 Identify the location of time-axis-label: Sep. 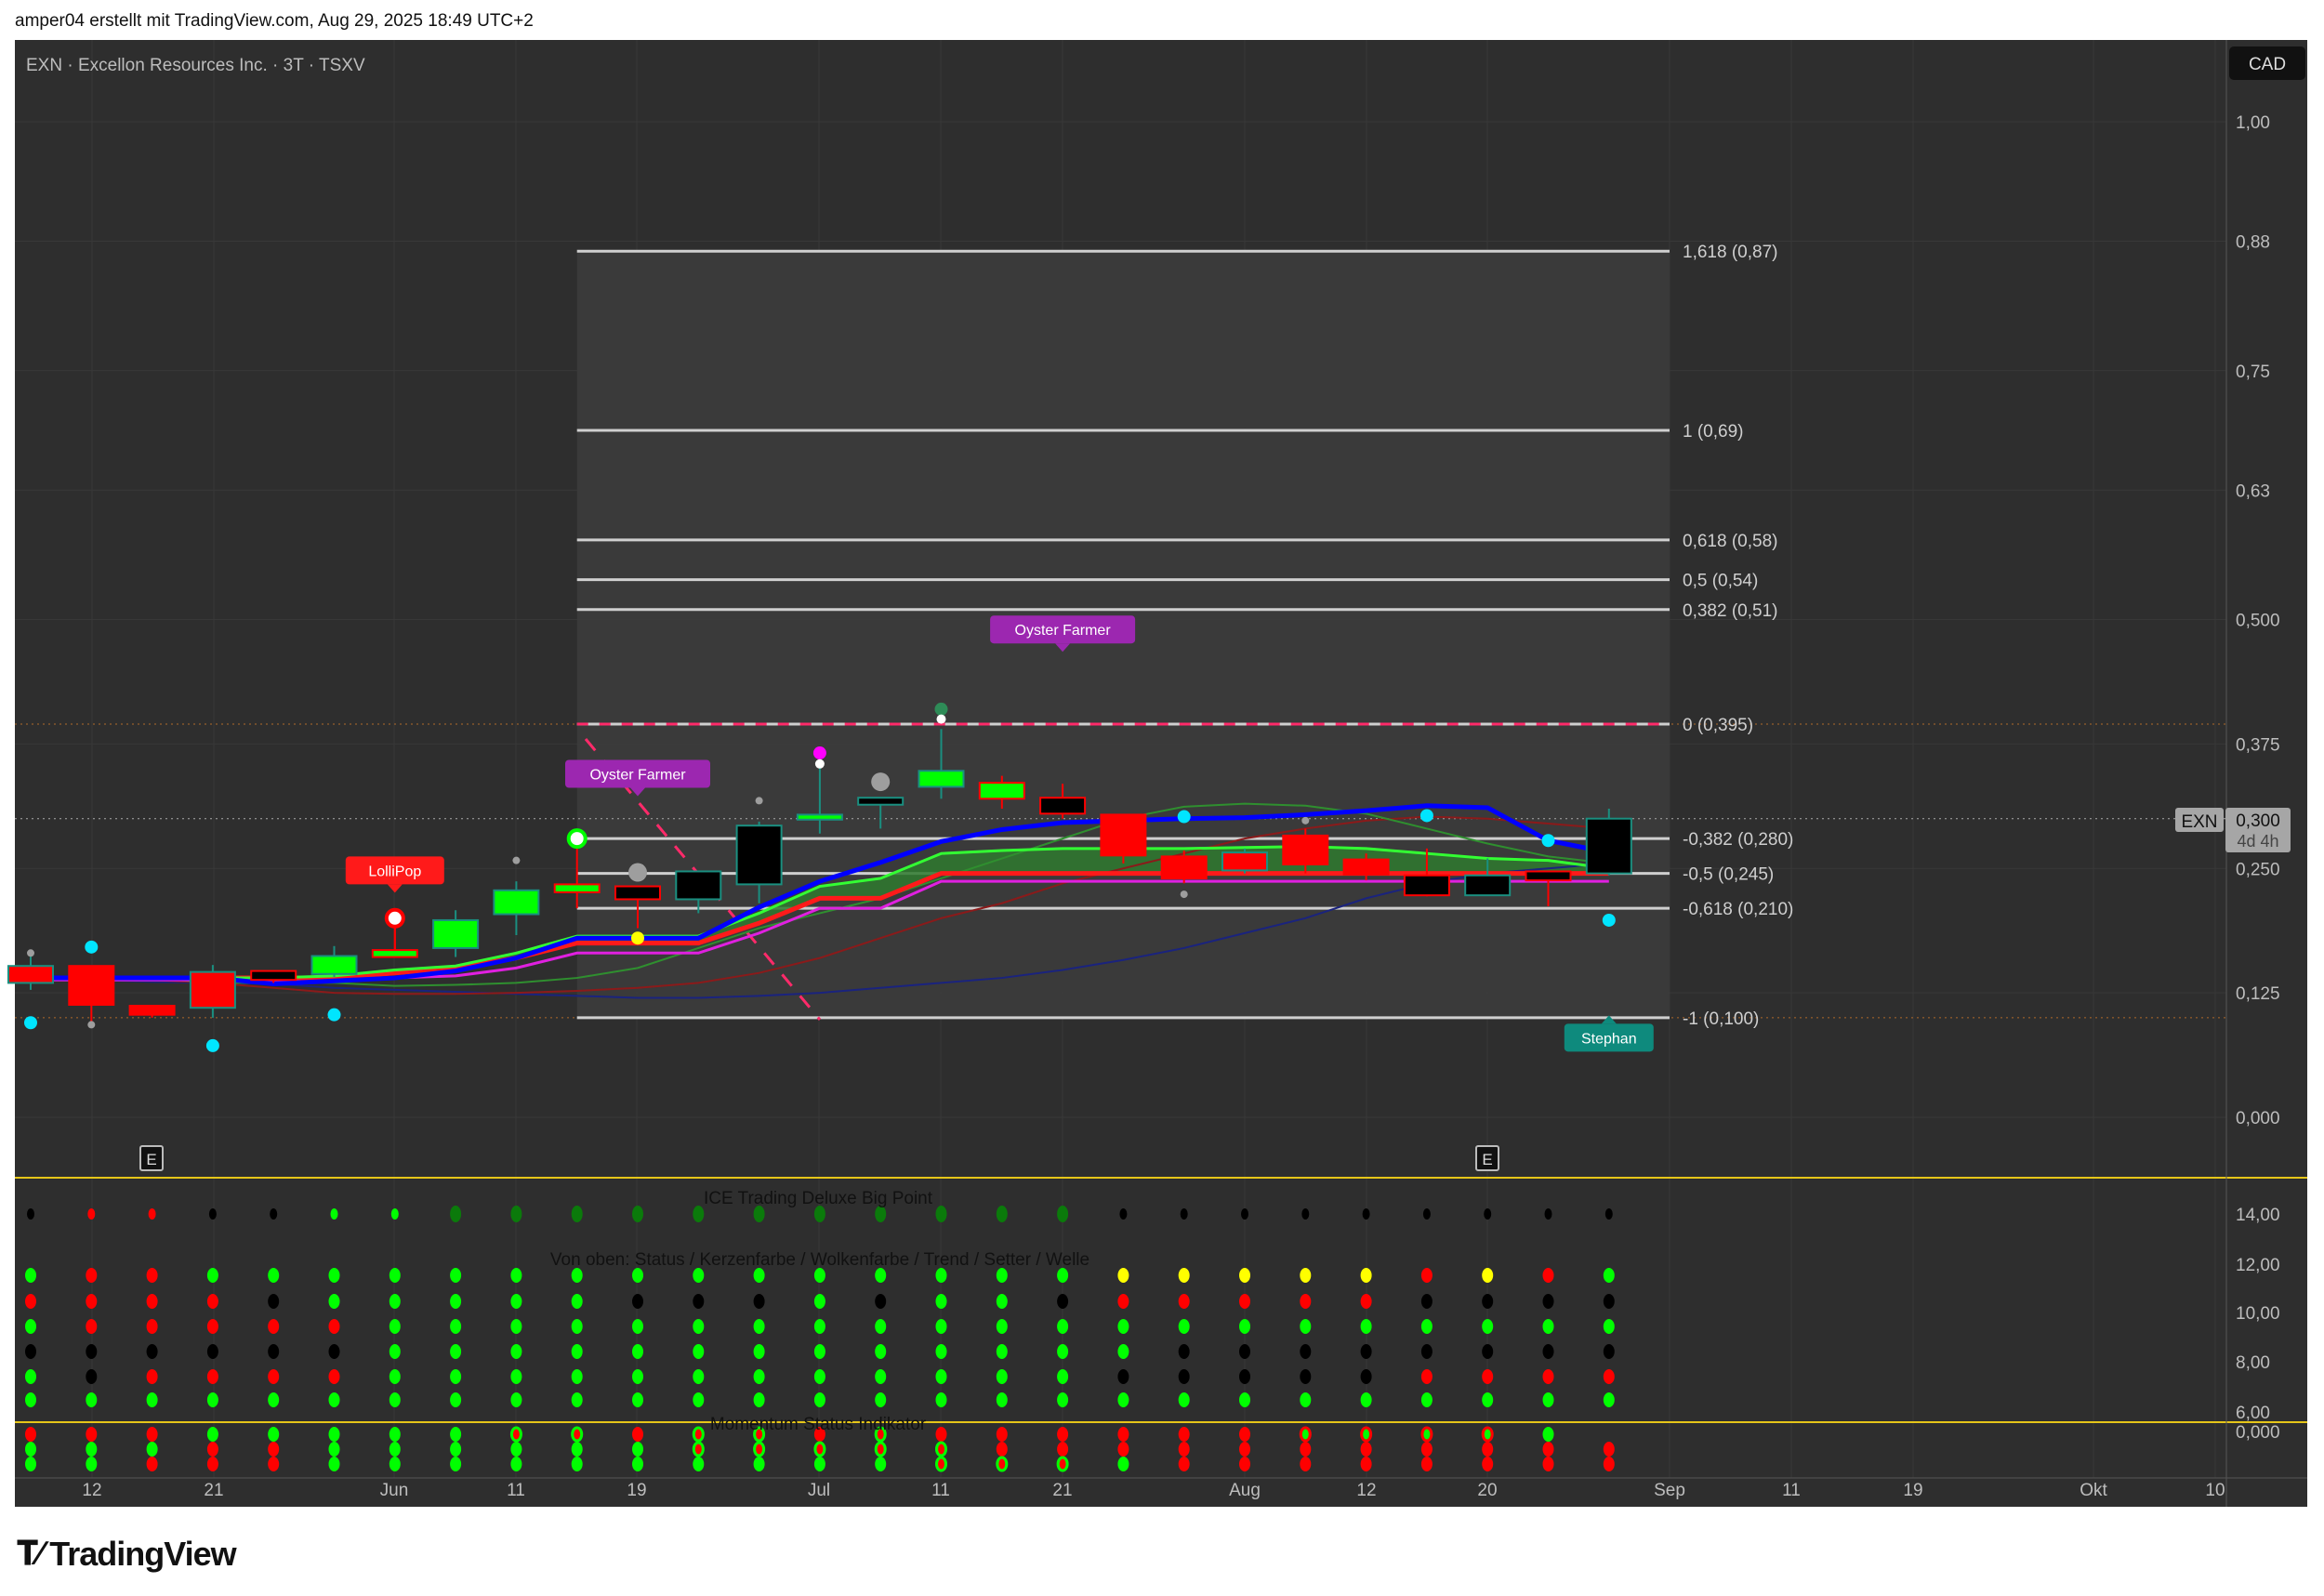
(1669, 1491).